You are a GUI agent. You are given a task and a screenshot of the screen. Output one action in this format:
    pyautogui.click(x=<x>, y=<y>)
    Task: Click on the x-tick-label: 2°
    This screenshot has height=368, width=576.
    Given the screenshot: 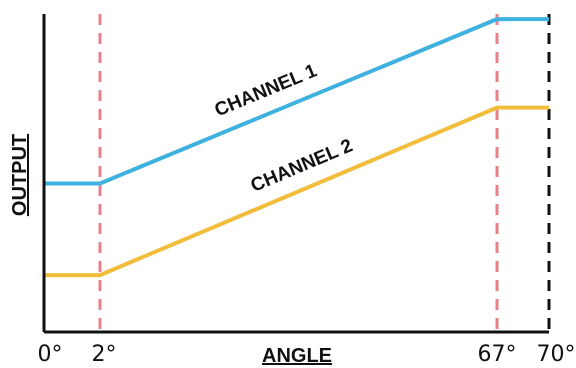 What is the action you would take?
    pyautogui.click(x=104, y=354)
    